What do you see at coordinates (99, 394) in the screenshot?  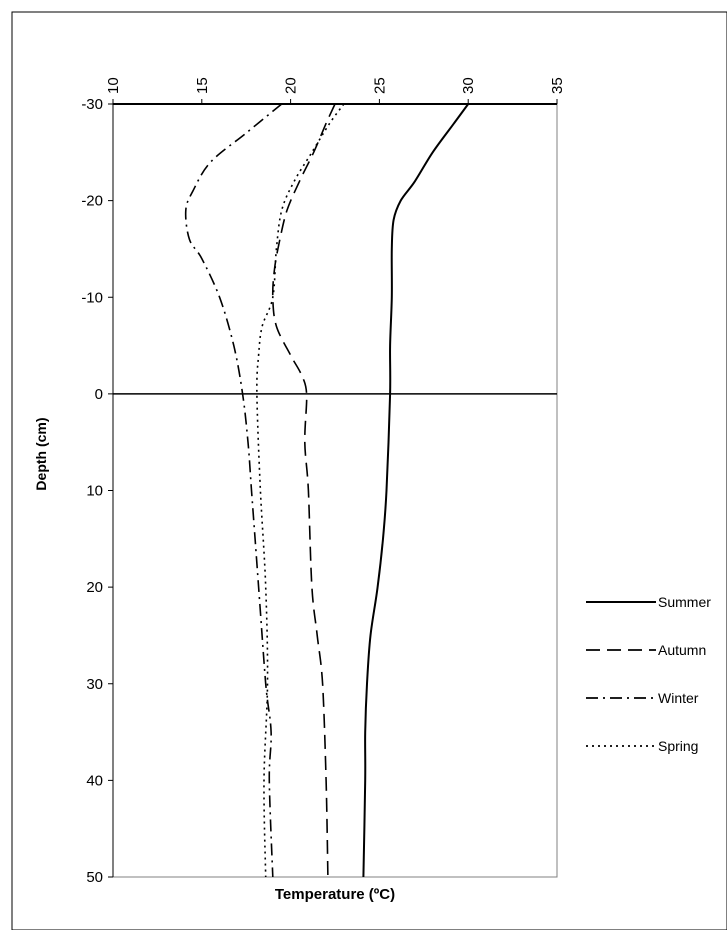 I see `y-tick-label: 0` at bounding box center [99, 394].